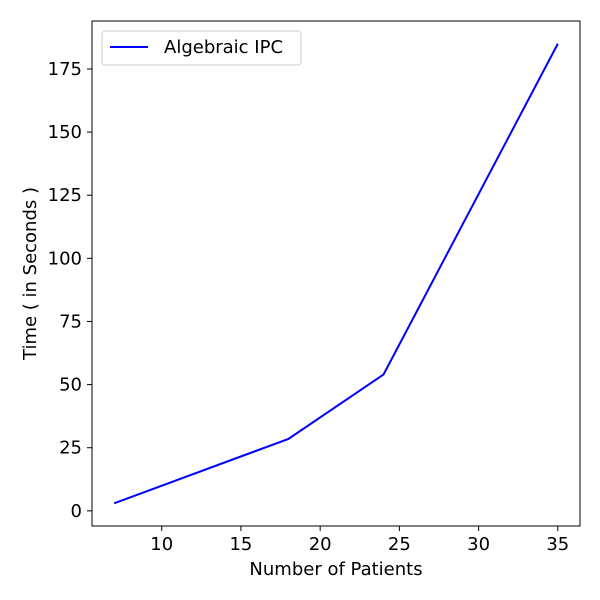 This screenshot has width=600, height=600. Describe the element at coordinates (76, 511) in the screenshot. I see `y-tick-label: 0` at that location.